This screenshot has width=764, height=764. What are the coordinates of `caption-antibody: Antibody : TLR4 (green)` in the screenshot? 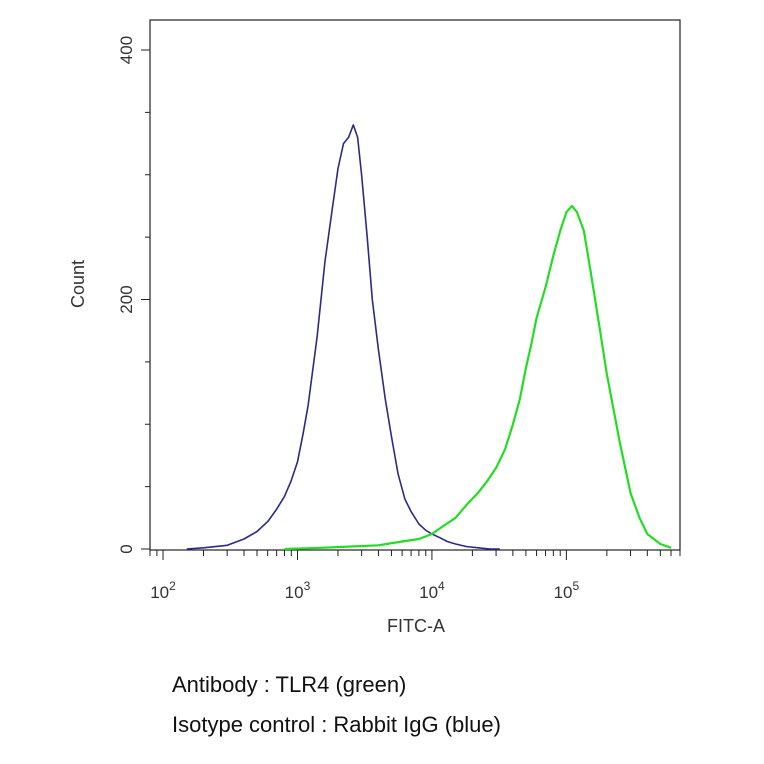 It's located at (289, 684).